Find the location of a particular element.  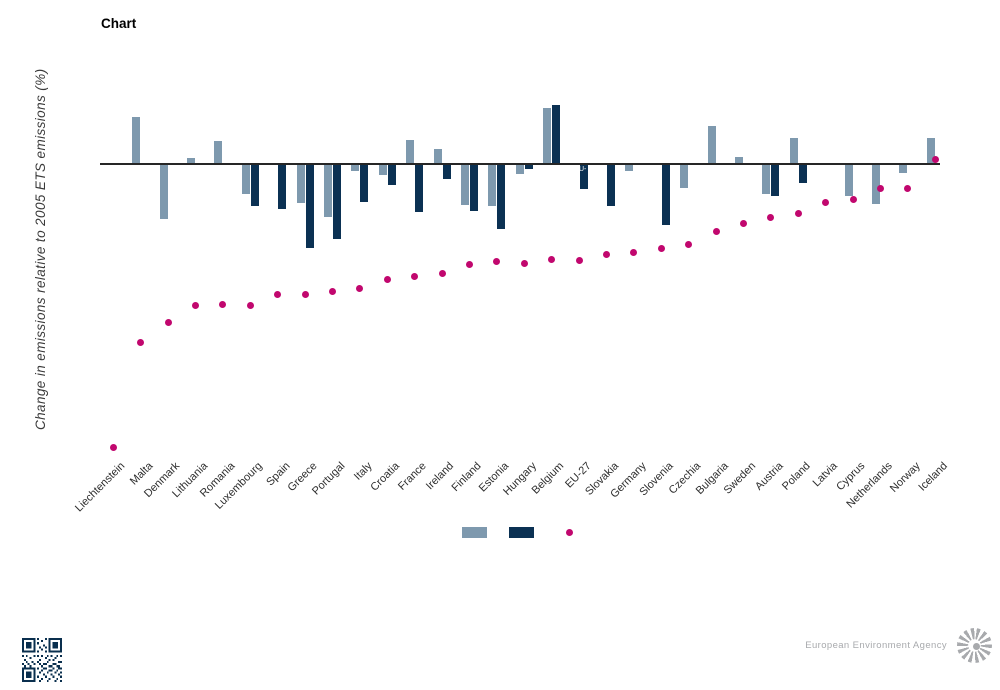

eea-sunflower-logo-icon is located at coordinates (974, 645).